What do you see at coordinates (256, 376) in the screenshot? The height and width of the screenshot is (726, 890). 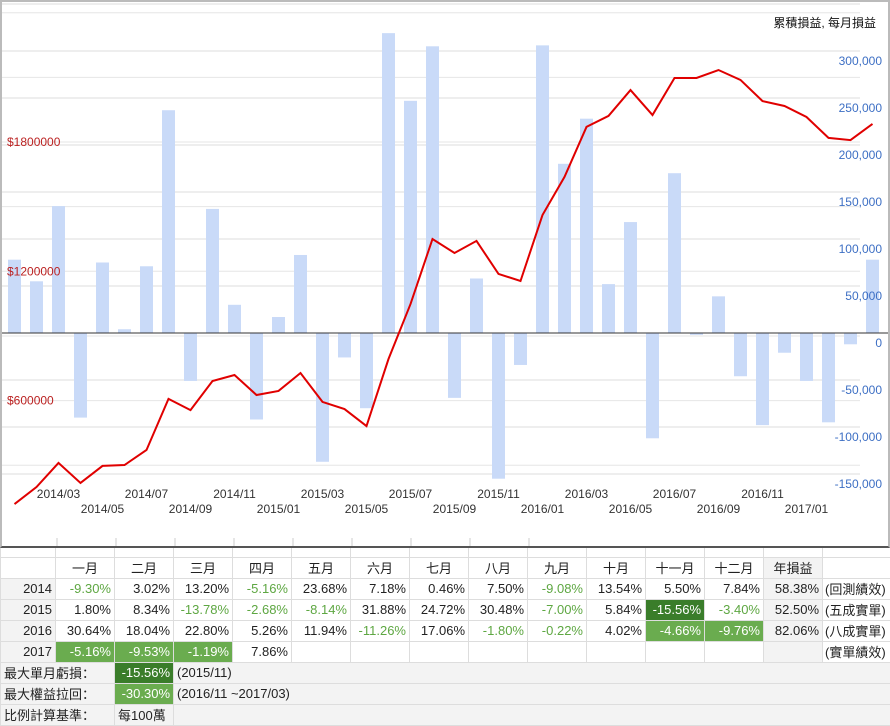 I see `bar-2014/12` at bounding box center [256, 376].